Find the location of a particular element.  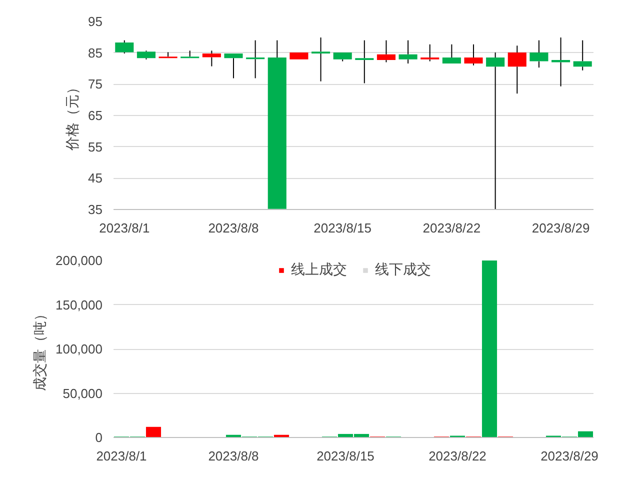

y-tick-label: 65 is located at coordinates (95, 115).